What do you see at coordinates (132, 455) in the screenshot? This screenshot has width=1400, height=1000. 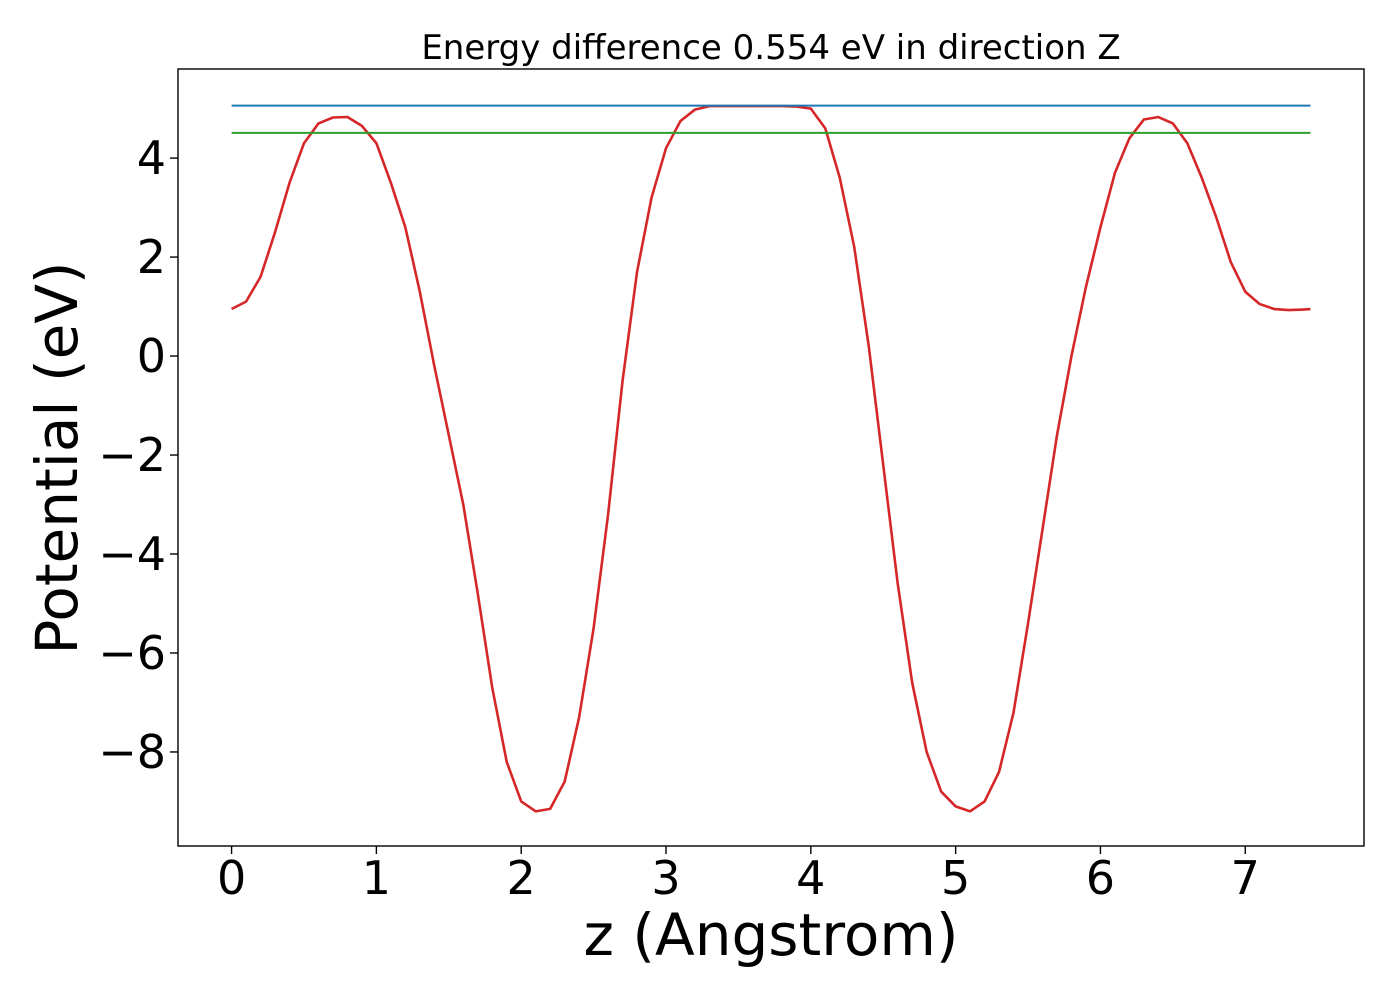 I see `y-tick-label: −2` at bounding box center [132, 455].